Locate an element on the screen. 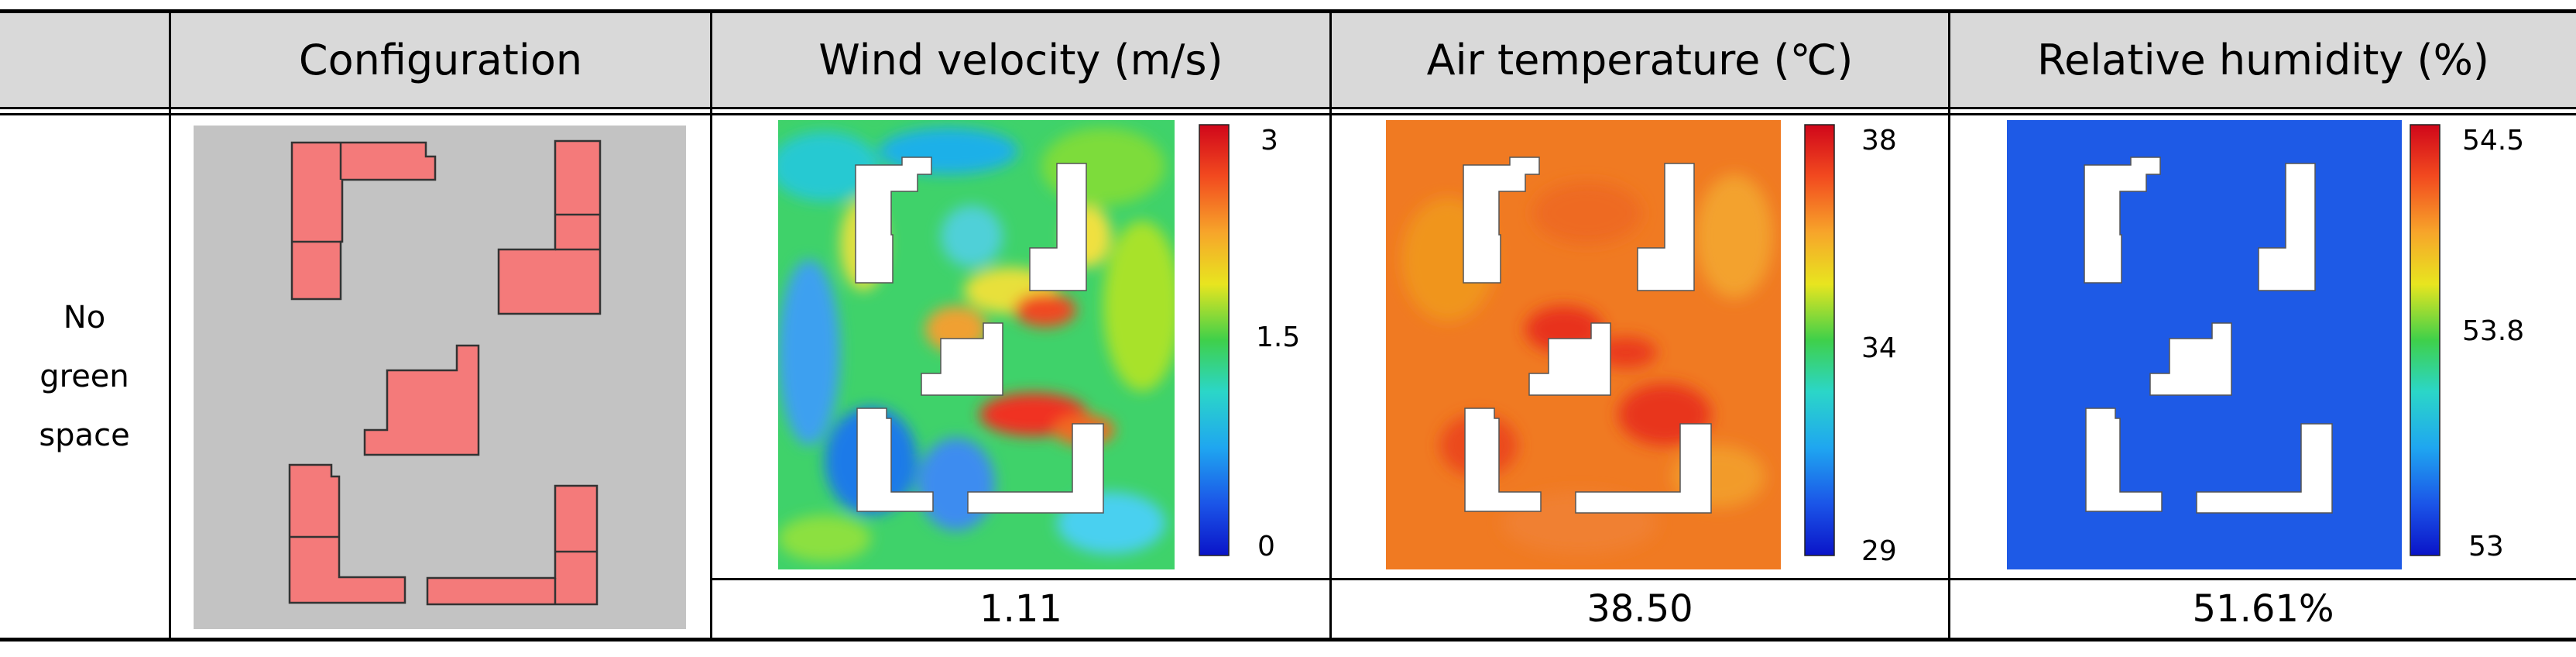 The width and height of the screenshot is (2576, 657). humidity-colorbar-min-label: 53 is located at coordinates (2486, 546).